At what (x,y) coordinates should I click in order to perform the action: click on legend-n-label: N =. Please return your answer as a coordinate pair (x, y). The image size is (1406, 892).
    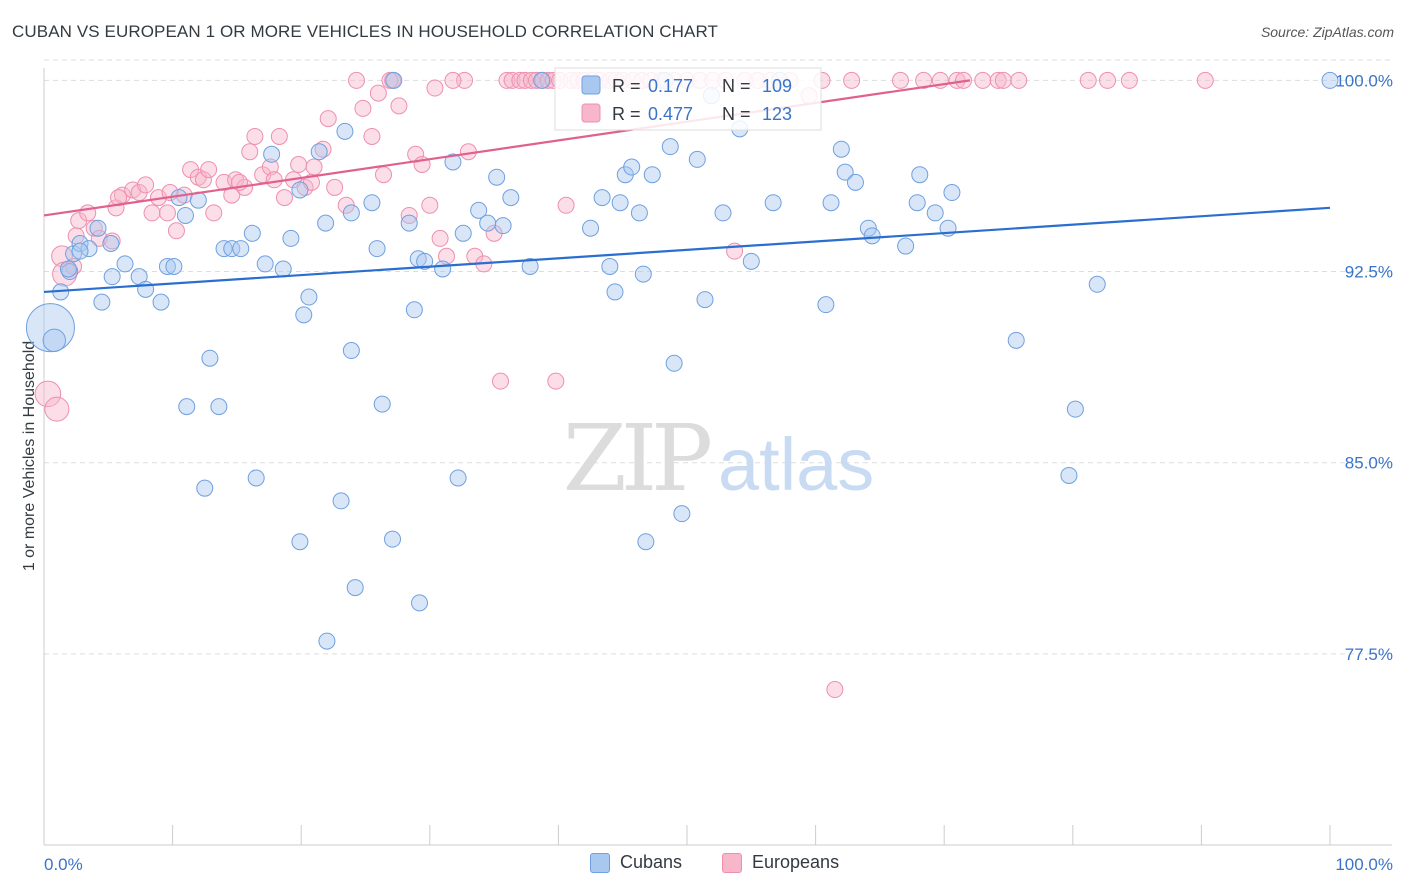
    Looking at the image, I should click on (736, 86).